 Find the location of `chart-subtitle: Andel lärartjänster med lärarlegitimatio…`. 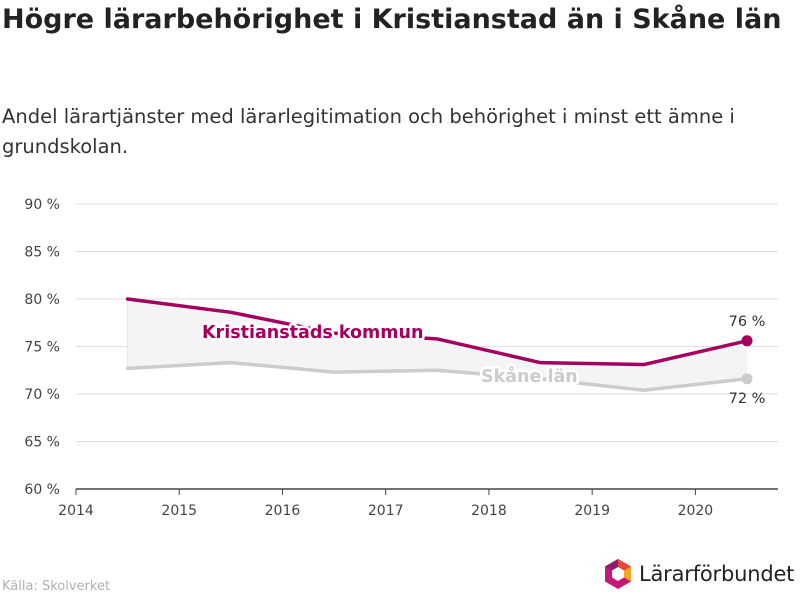

chart-subtitle: Andel lärartjänster med lärarlegitimatio… is located at coordinates (368, 131).